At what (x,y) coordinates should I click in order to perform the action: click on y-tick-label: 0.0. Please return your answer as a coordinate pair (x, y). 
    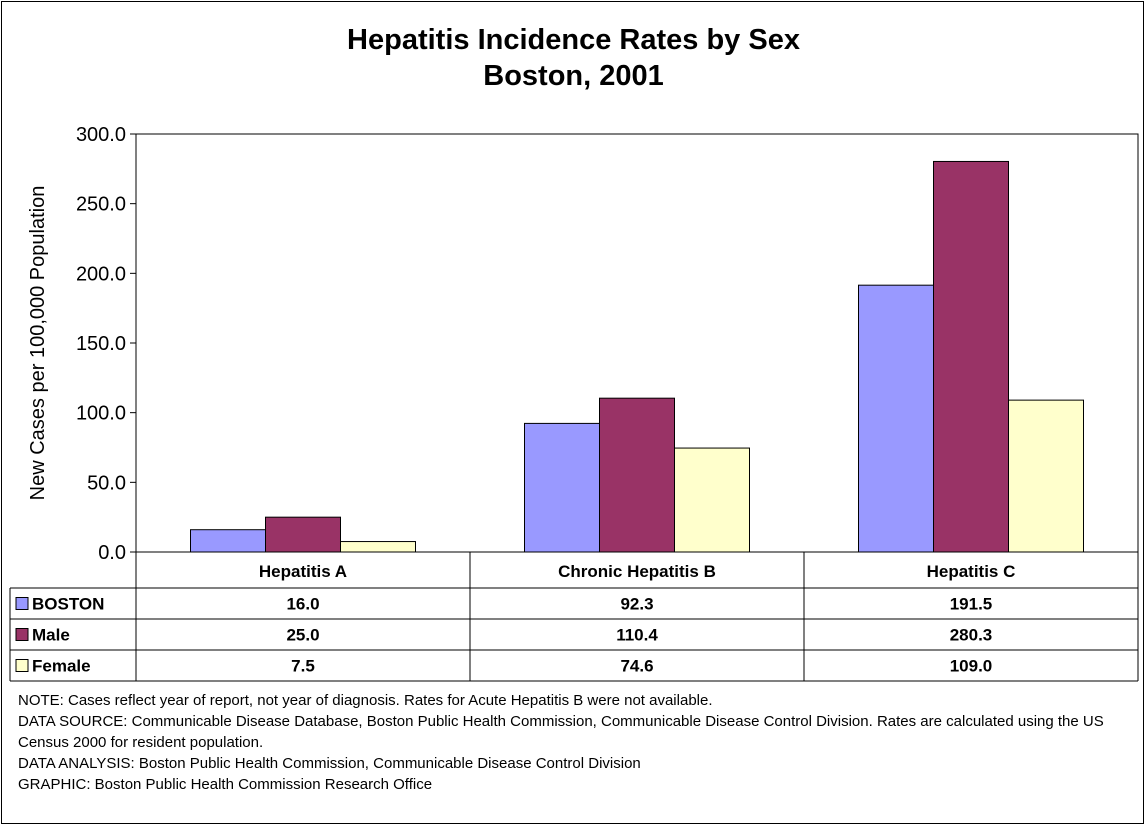
    Looking at the image, I should click on (112, 553).